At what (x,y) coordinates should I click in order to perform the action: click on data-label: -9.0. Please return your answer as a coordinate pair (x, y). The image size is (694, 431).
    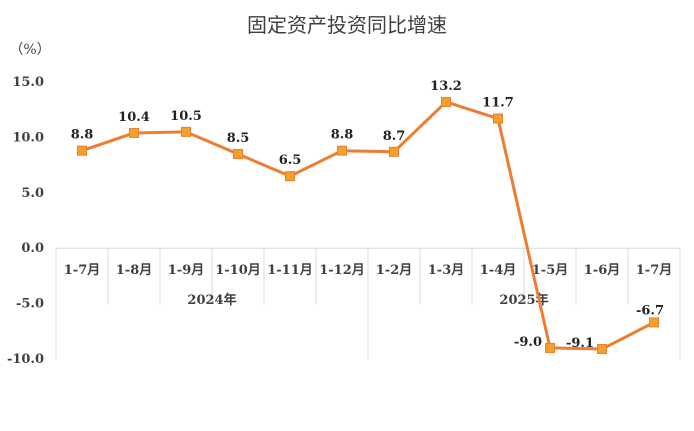
    Looking at the image, I should click on (528, 342).